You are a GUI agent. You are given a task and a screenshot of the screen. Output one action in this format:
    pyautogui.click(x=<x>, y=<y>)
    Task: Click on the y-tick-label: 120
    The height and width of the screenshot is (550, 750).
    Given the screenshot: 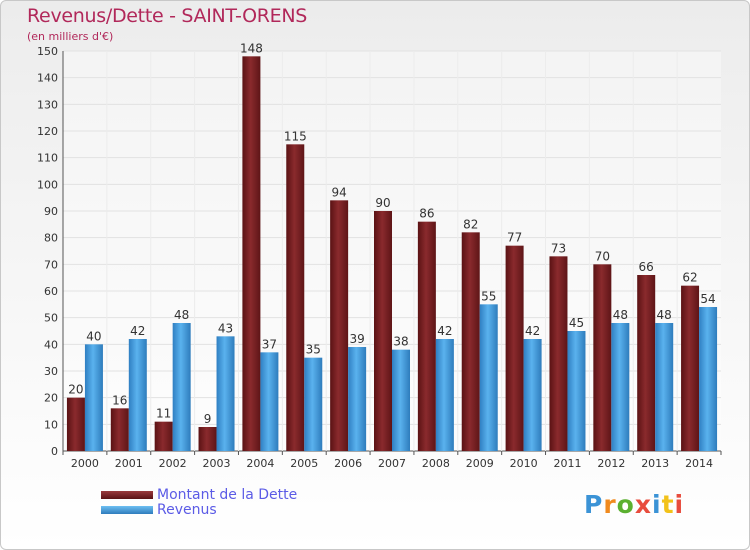 What is the action you would take?
    pyautogui.click(x=47, y=131)
    